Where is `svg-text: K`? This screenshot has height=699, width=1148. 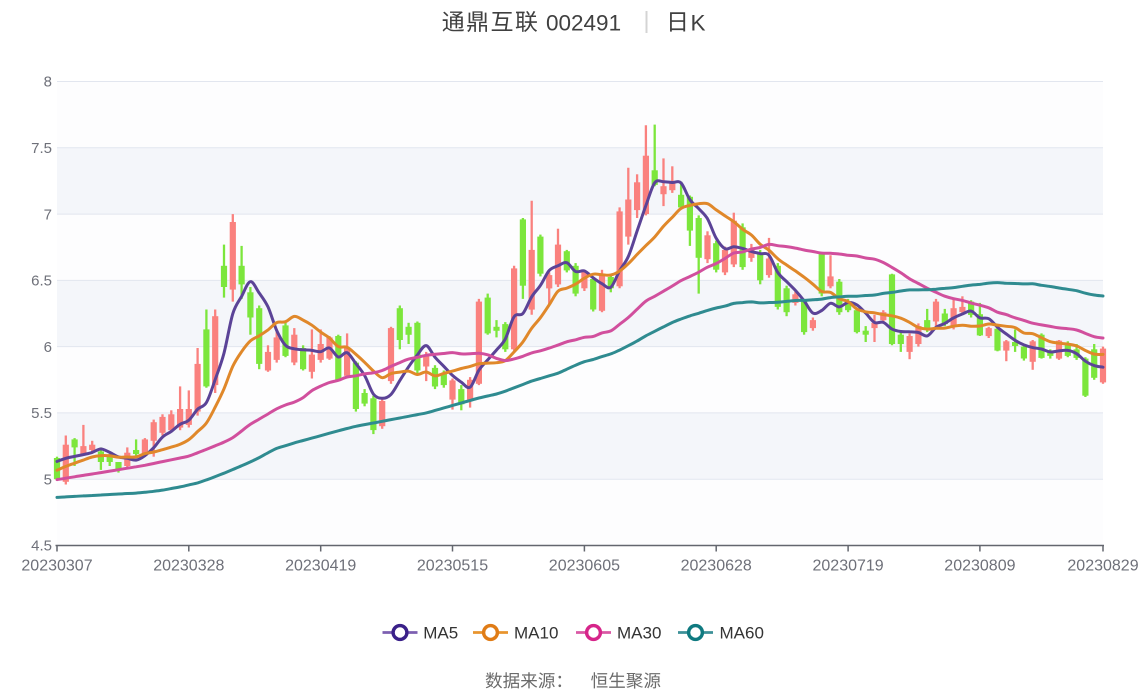
svg-text: K is located at coordinates (698, 22).